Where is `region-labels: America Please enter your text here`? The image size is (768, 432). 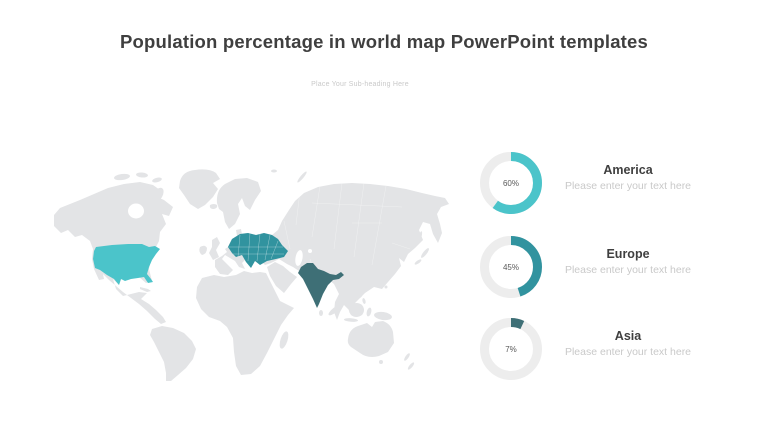
region-labels: America Please enter your text here is located at coordinates (628, 171).